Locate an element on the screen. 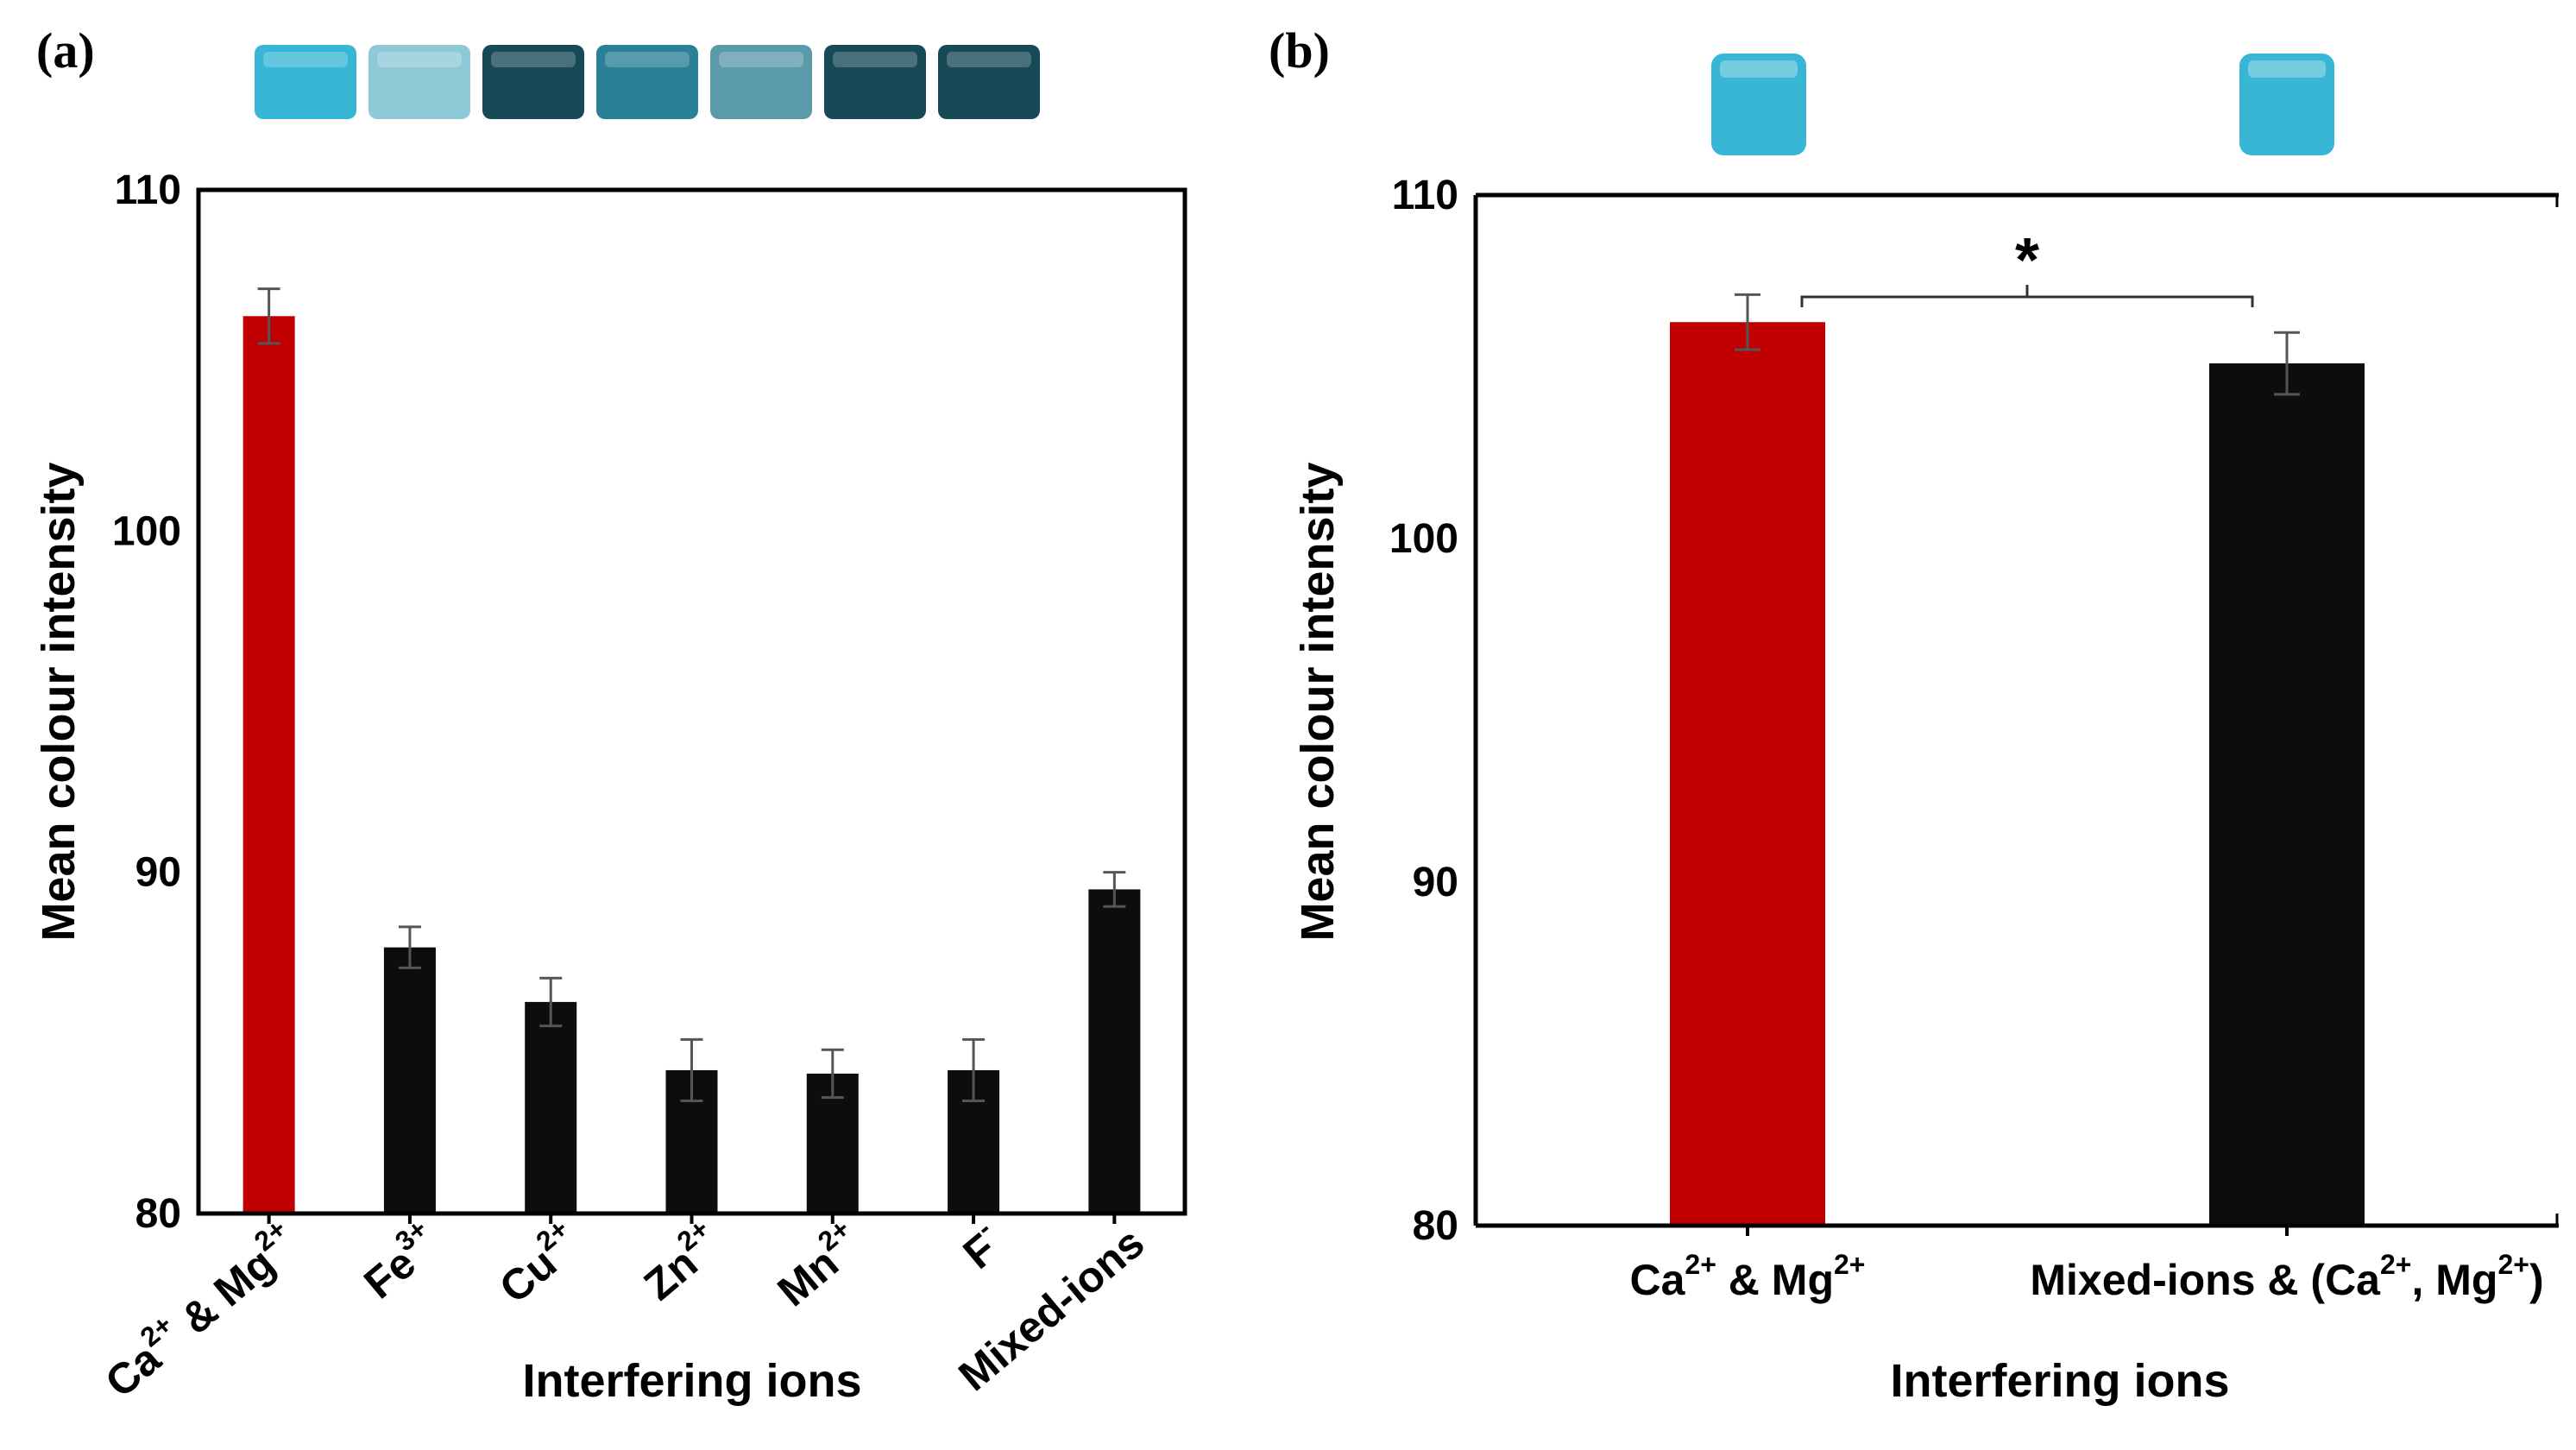  category-label: Mn2+ is located at coordinates (817, 1264).